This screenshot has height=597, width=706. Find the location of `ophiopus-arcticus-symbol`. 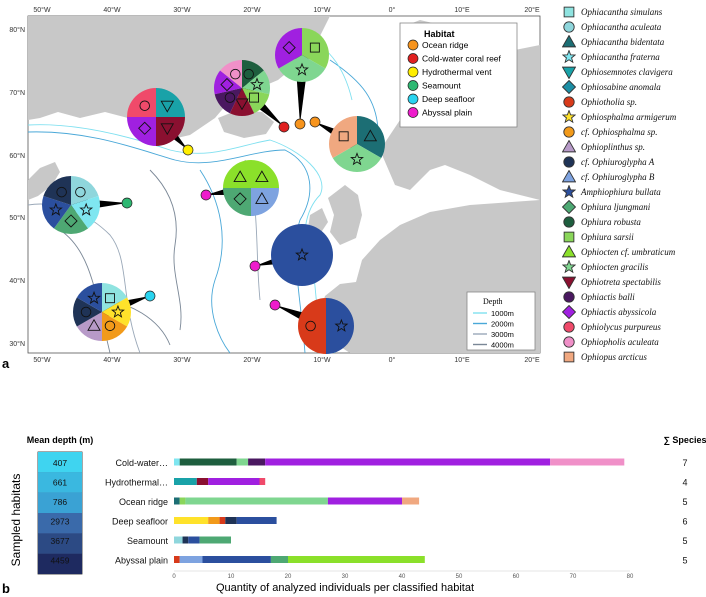

ophiopus-arcticus-symbol is located at coordinates (569, 357).